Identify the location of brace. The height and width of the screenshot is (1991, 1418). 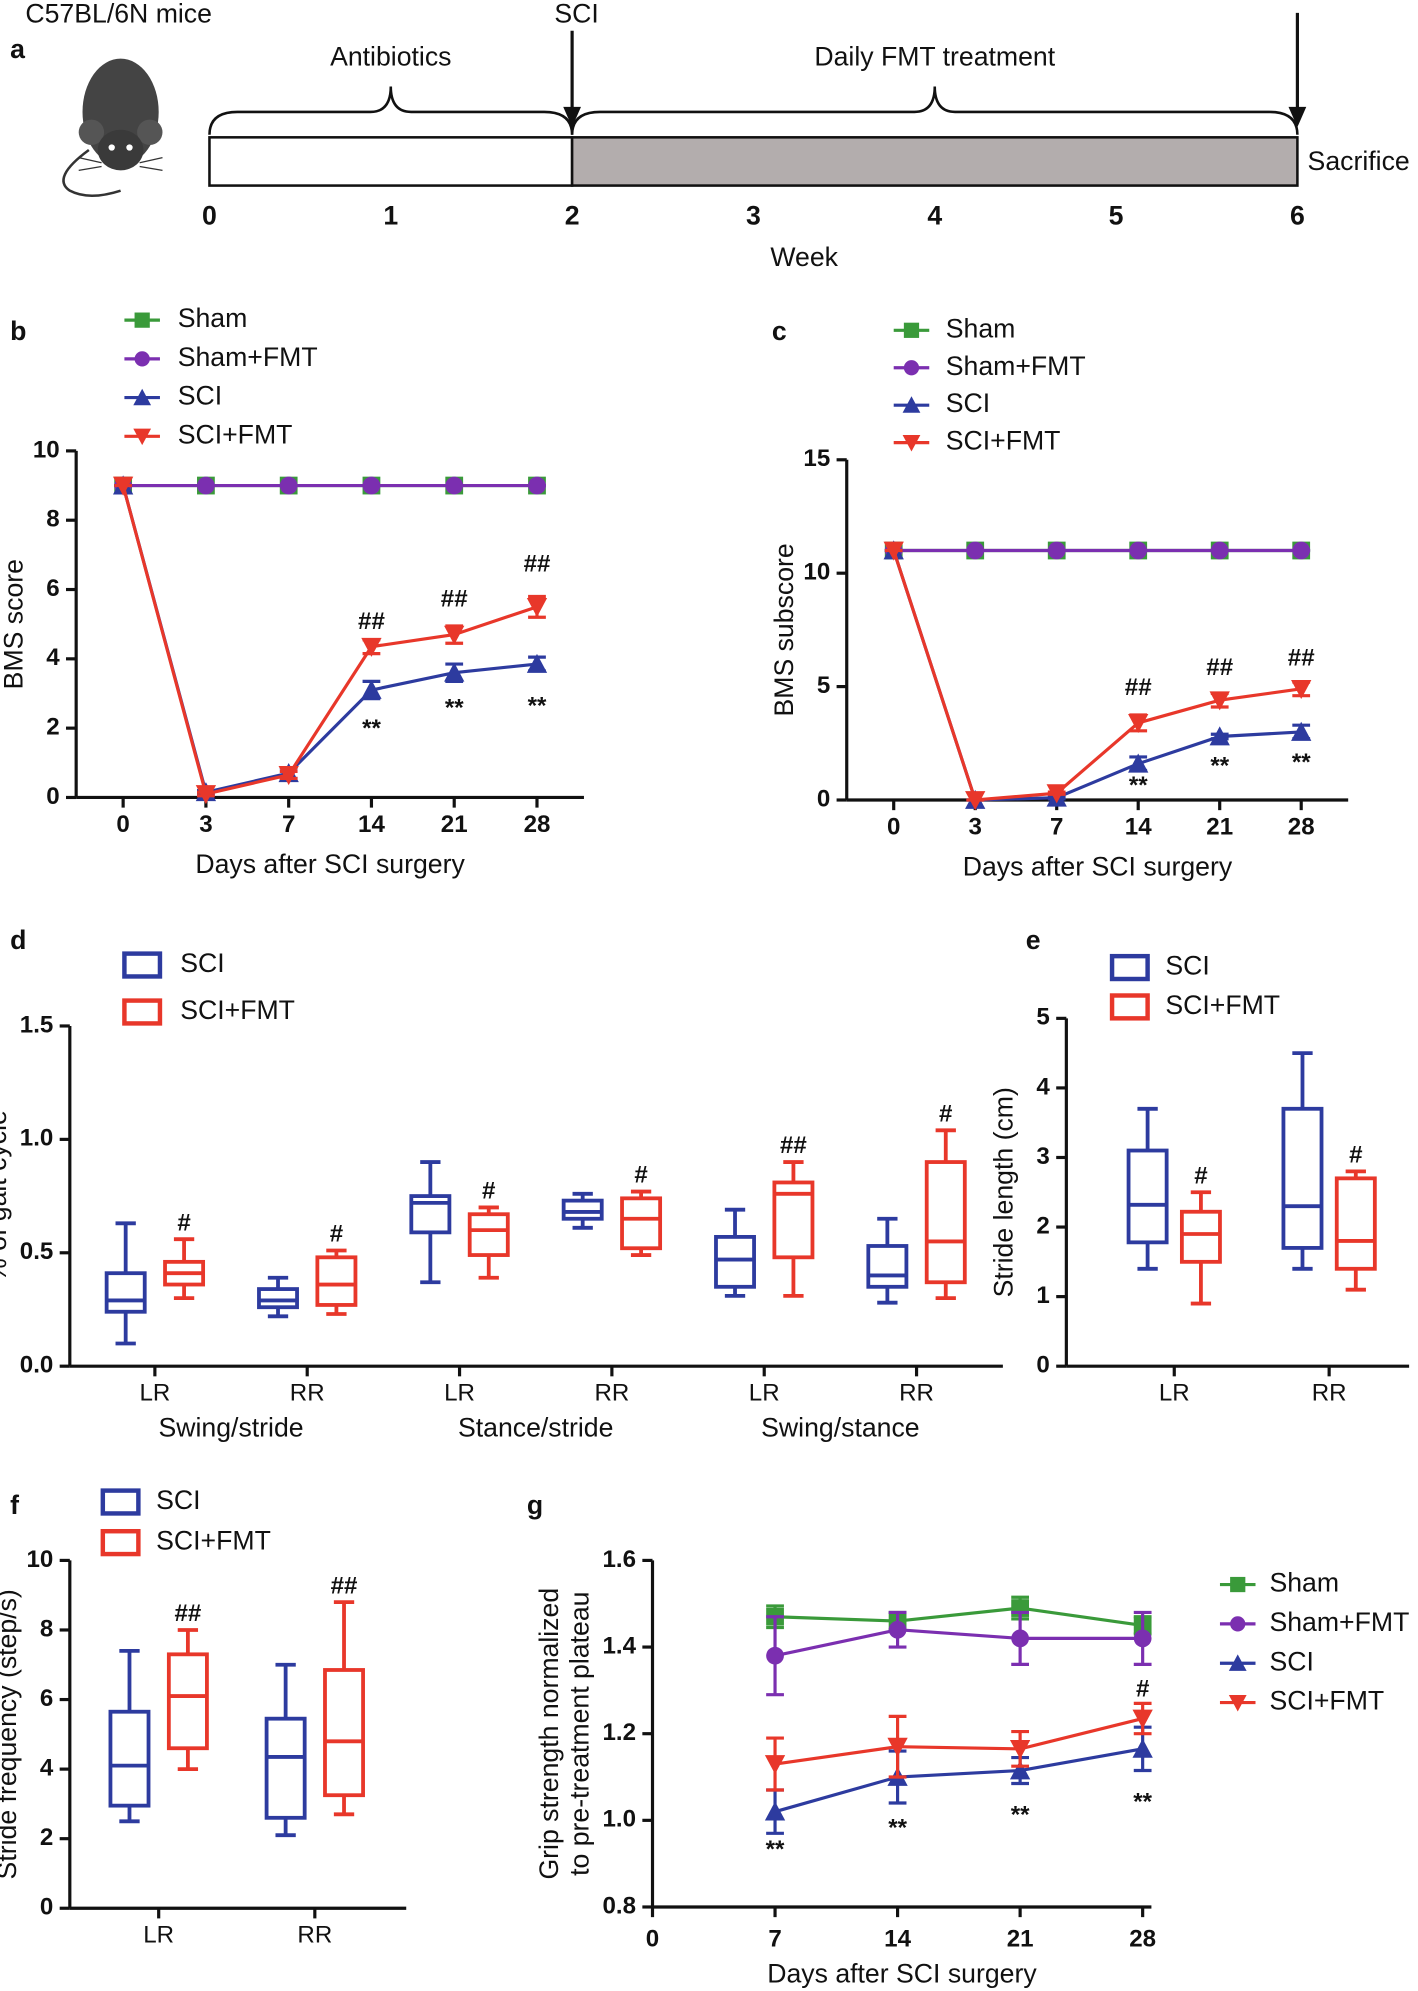
(934, 110).